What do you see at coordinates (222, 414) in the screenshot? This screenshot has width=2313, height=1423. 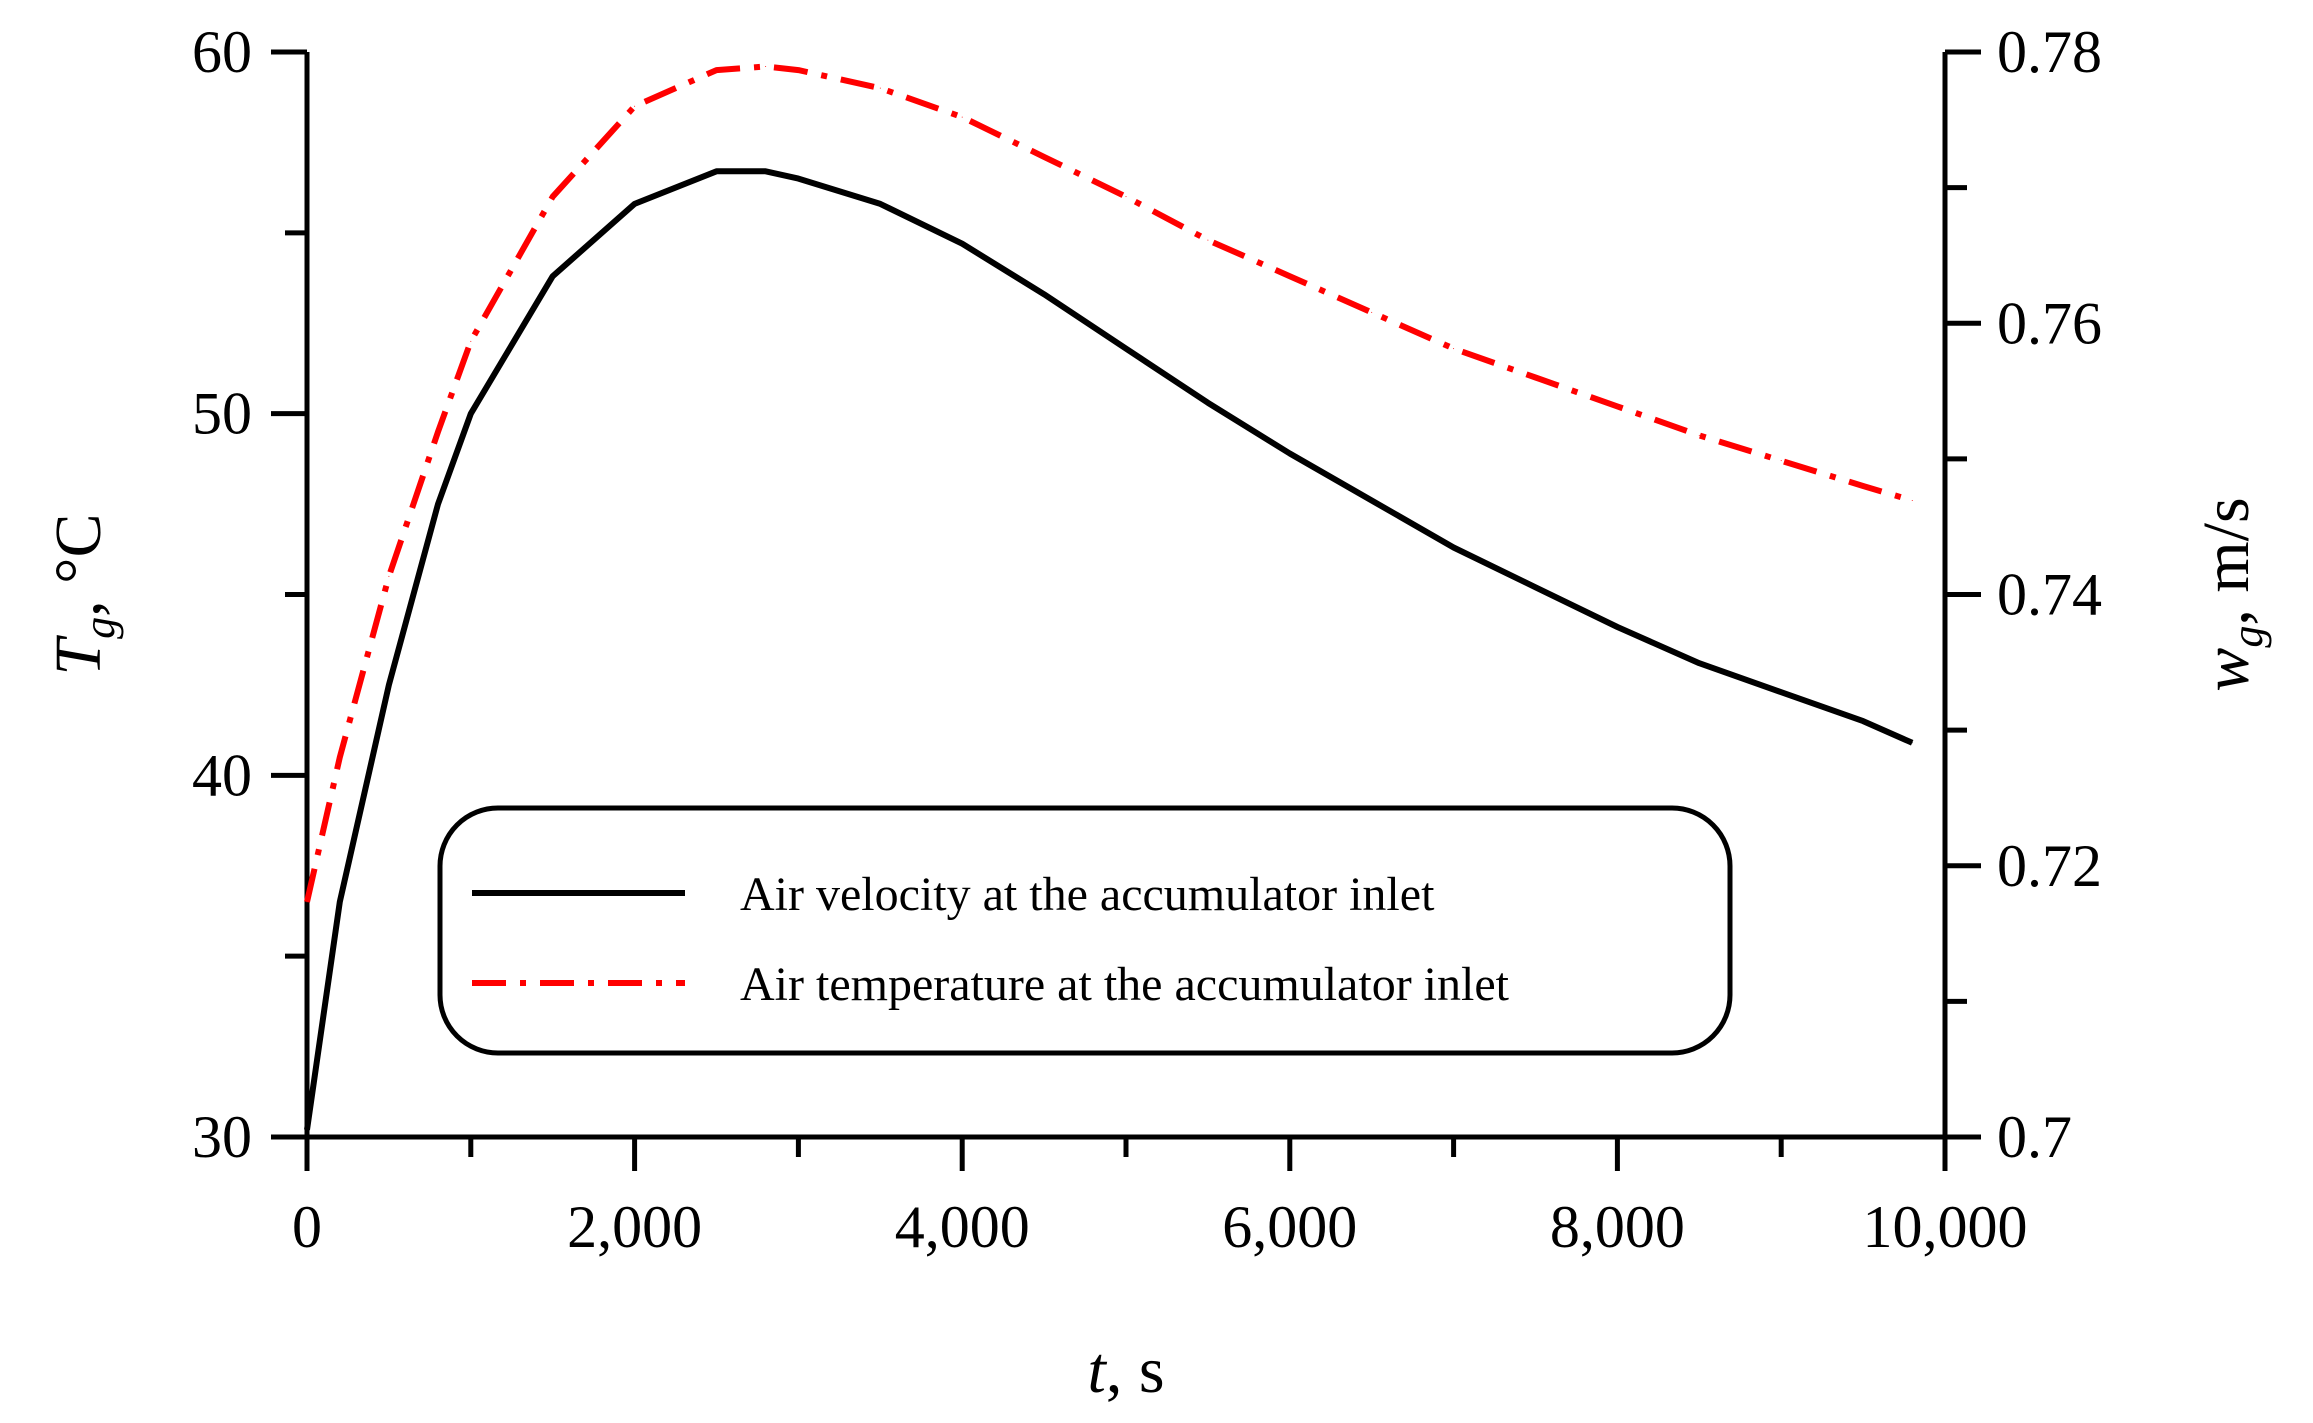 I see `y-left-tick-label: 50` at bounding box center [222, 414].